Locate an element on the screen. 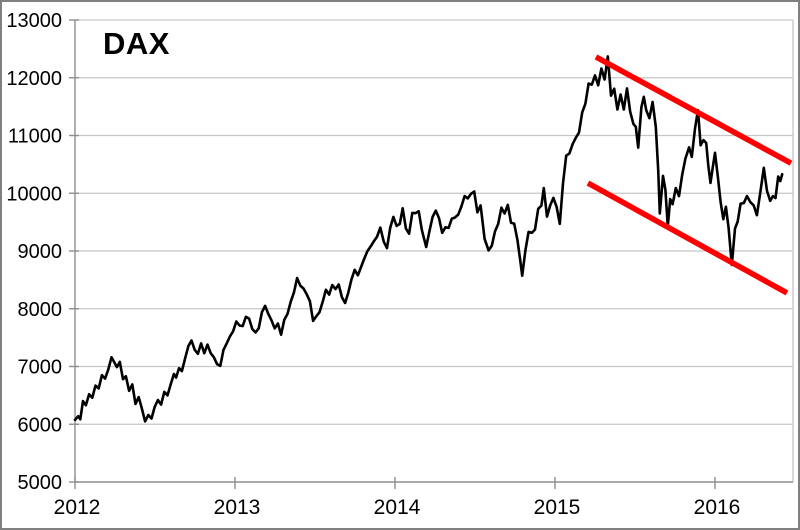 The width and height of the screenshot is (800, 530). y-tick-label-11000: 11000 is located at coordinates (35, 137).